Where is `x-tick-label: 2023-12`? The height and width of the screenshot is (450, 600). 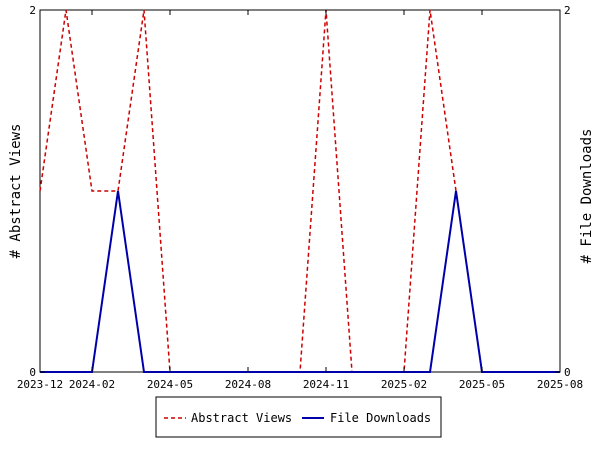
x-tick-label: 2023-12 is located at coordinates (40, 384).